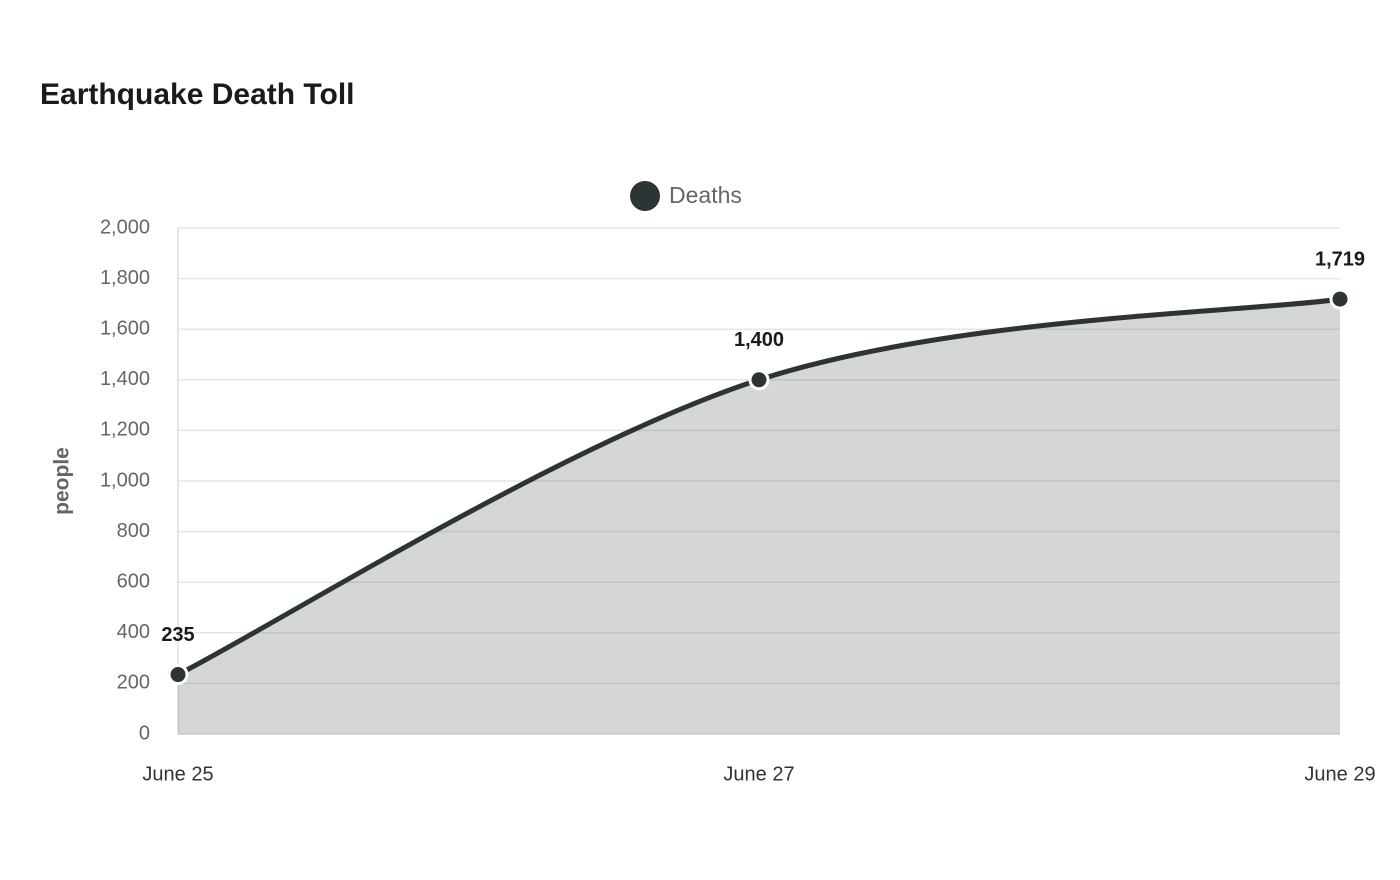 This screenshot has width=1400, height=880. What do you see at coordinates (125, 480) in the screenshot?
I see `y-tick-label: 1,000` at bounding box center [125, 480].